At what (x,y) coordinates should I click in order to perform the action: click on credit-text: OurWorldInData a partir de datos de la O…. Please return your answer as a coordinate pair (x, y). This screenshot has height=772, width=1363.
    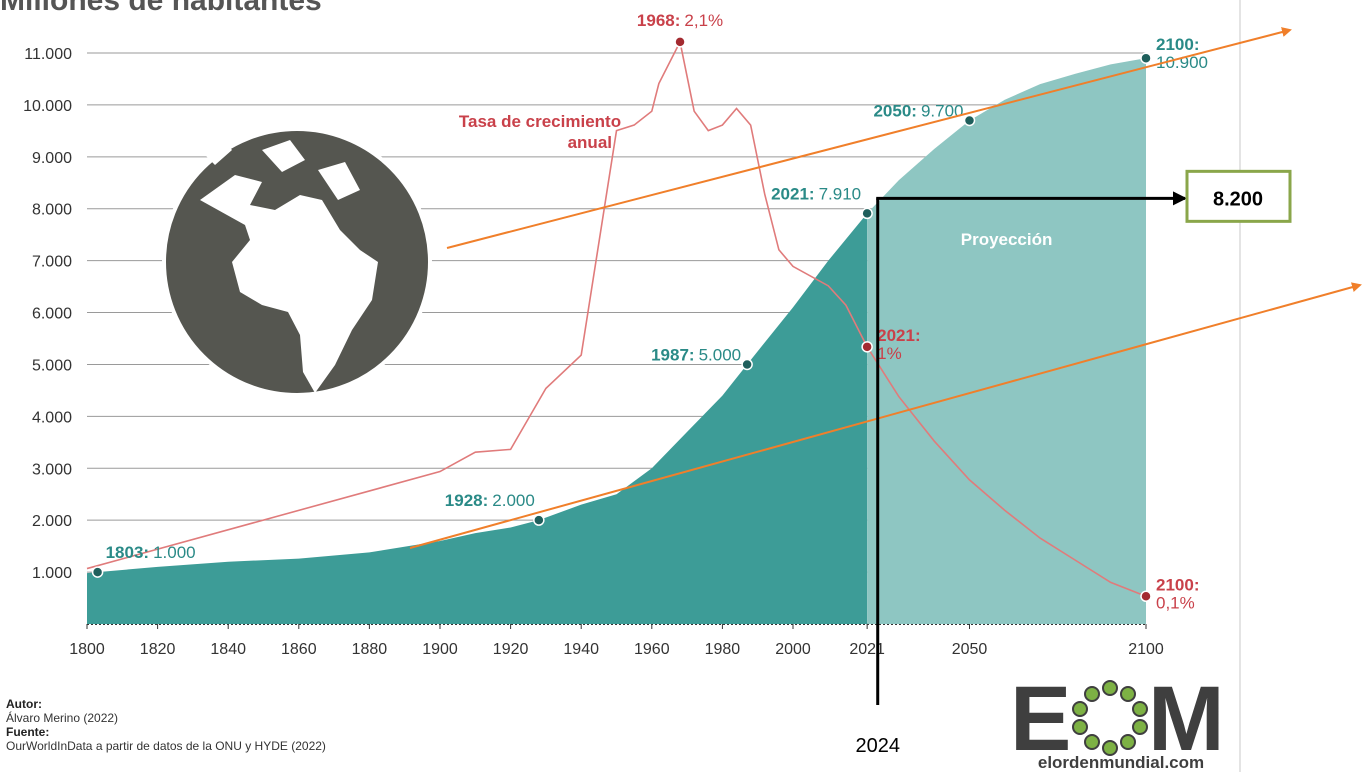
    Looking at the image, I should click on (166, 746).